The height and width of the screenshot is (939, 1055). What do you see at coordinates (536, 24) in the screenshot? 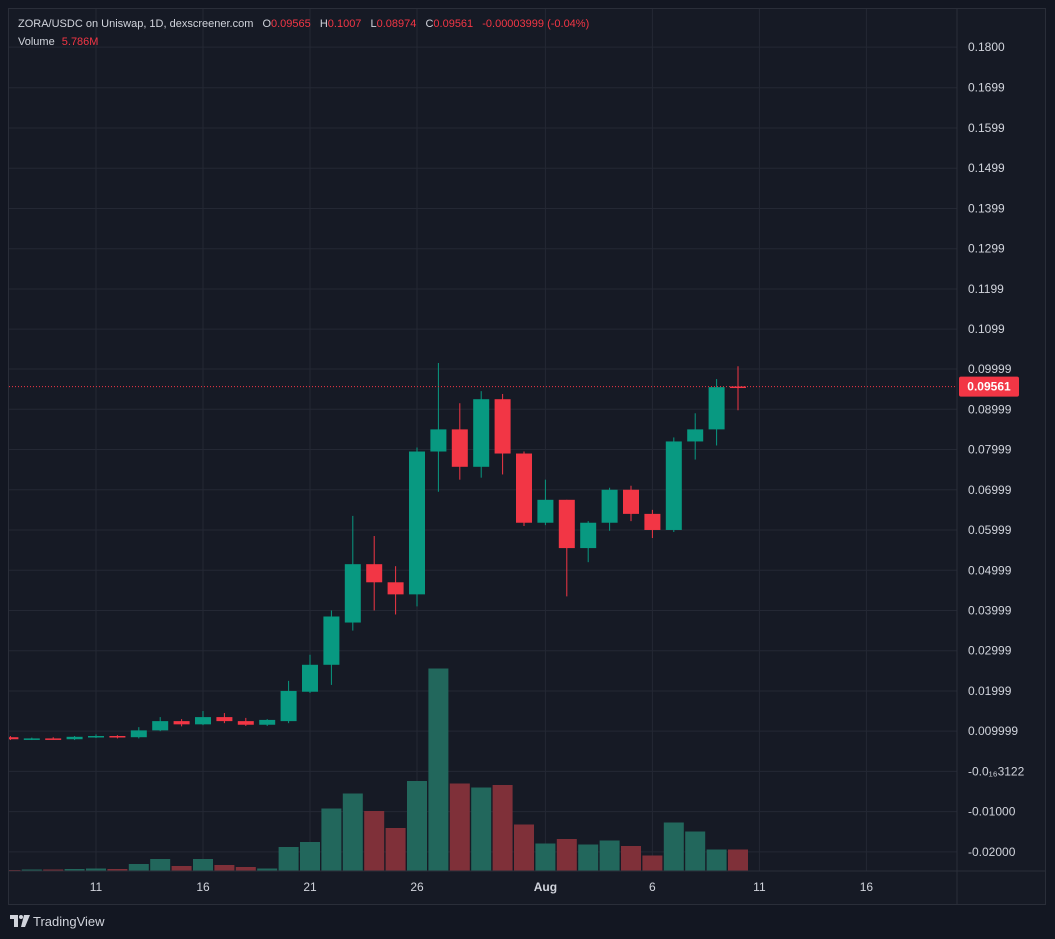
I see `change-value: -0.00003999 (-0.04%)` at bounding box center [536, 24].